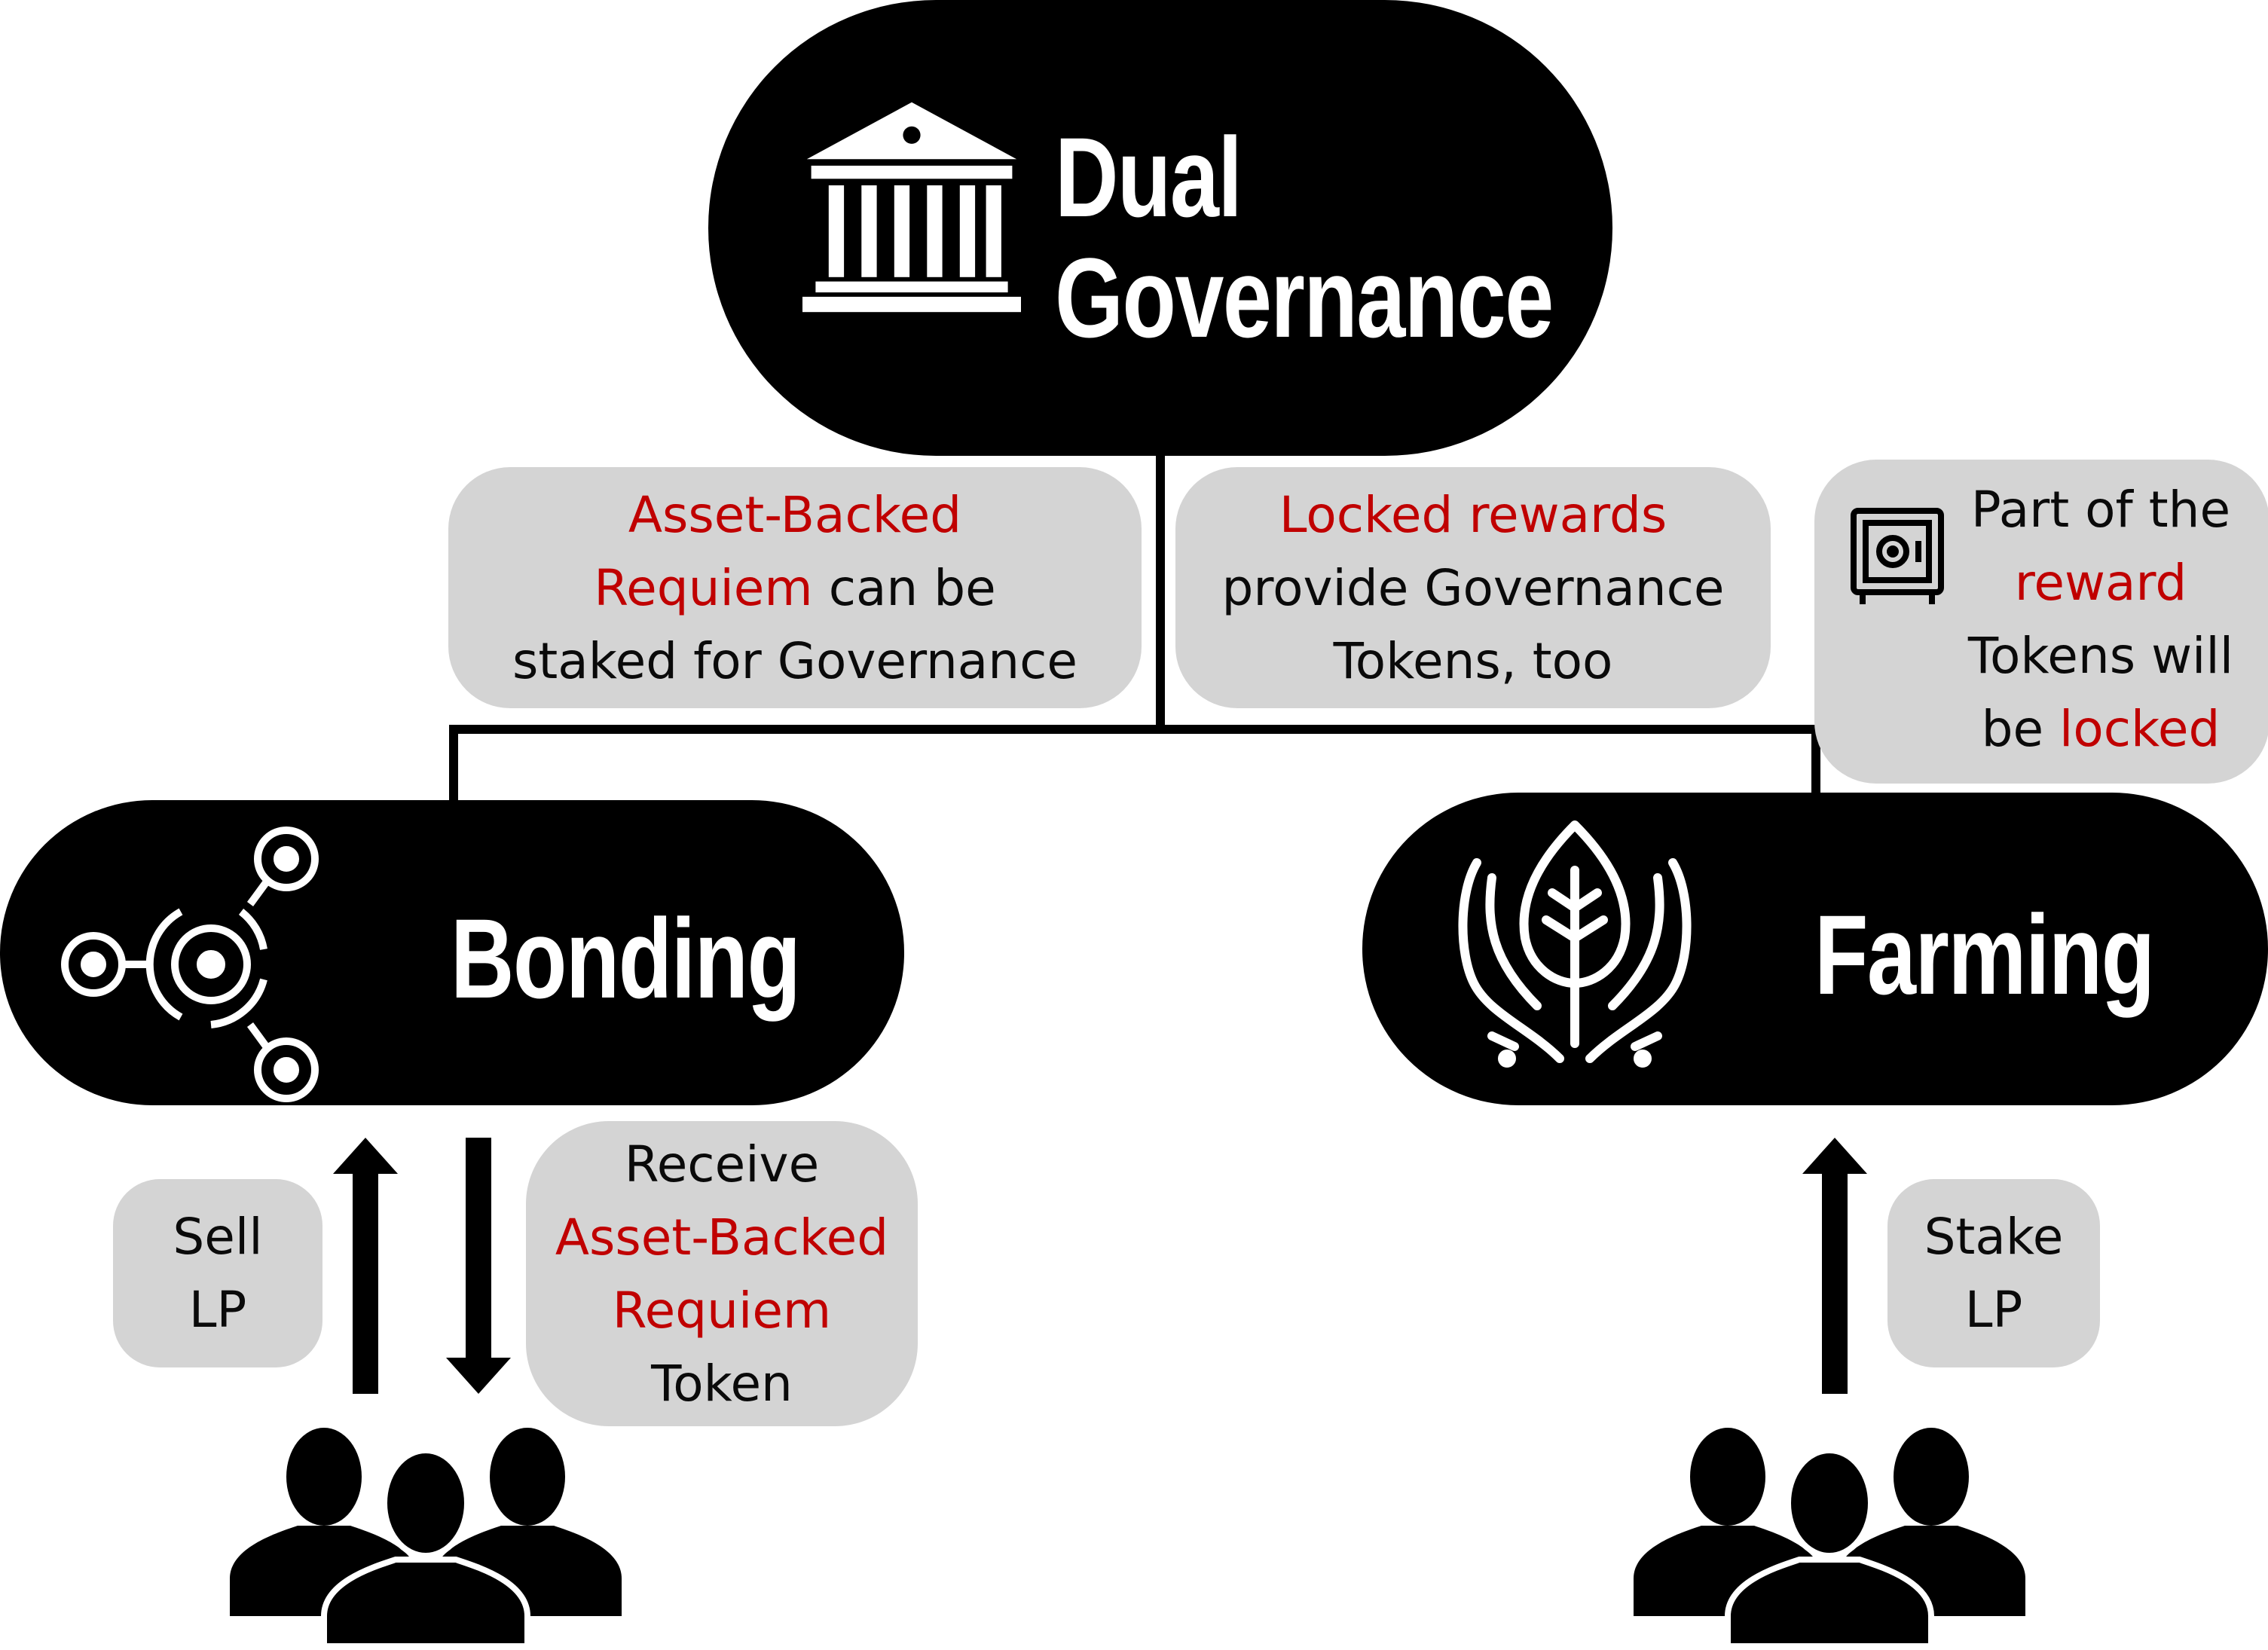 The image size is (2268, 1650). I want to click on note-lock-red2: reward, so click(2100, 583).